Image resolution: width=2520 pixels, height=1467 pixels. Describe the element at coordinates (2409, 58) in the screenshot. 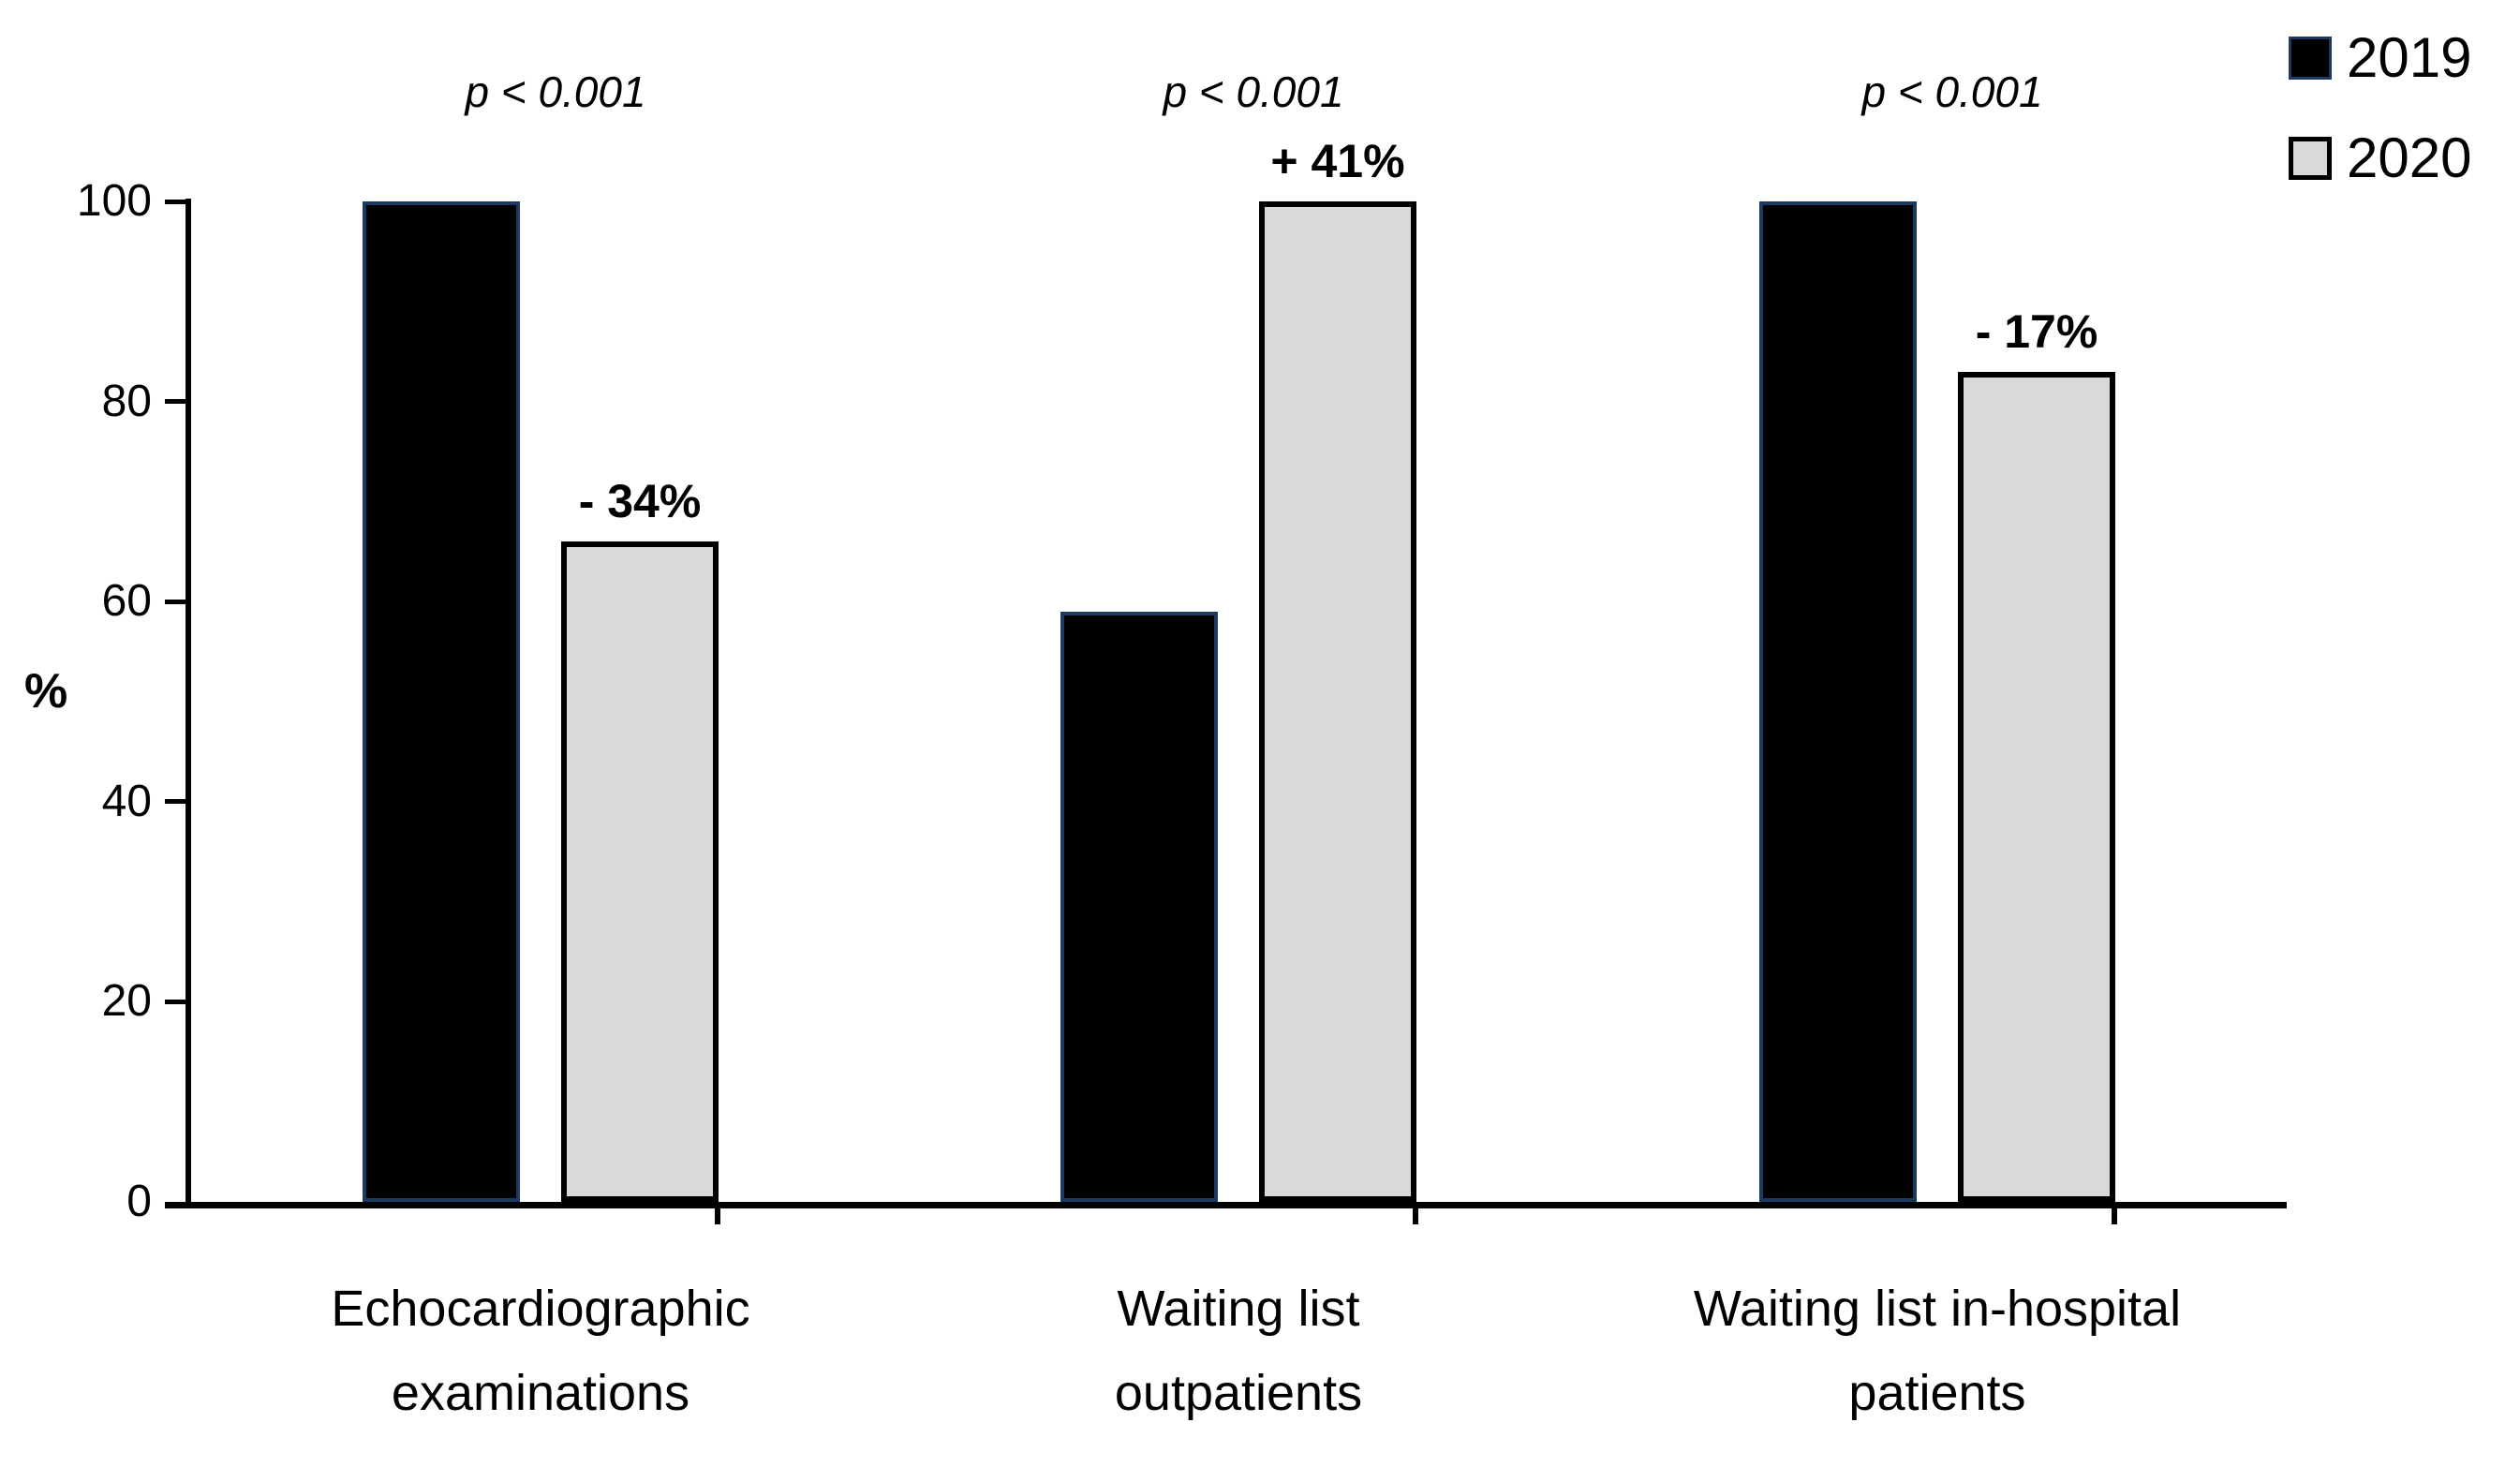

I see `legend-label-2019: 2019` at that location.